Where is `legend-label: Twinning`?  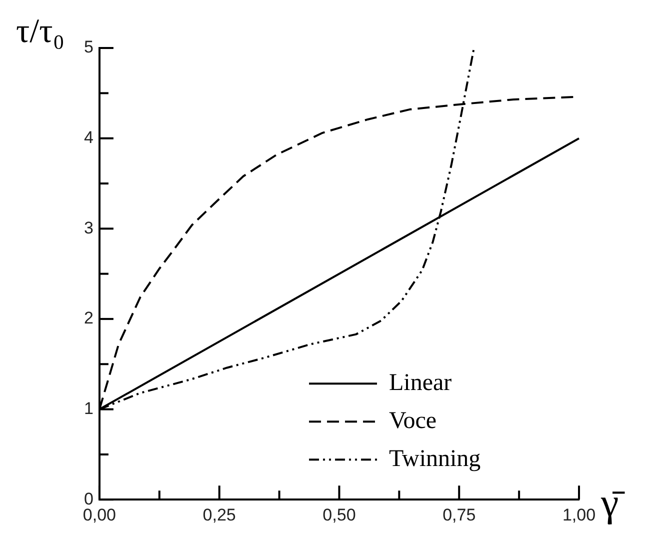 legend-label: Twinning is located at coordinates (435, 459).